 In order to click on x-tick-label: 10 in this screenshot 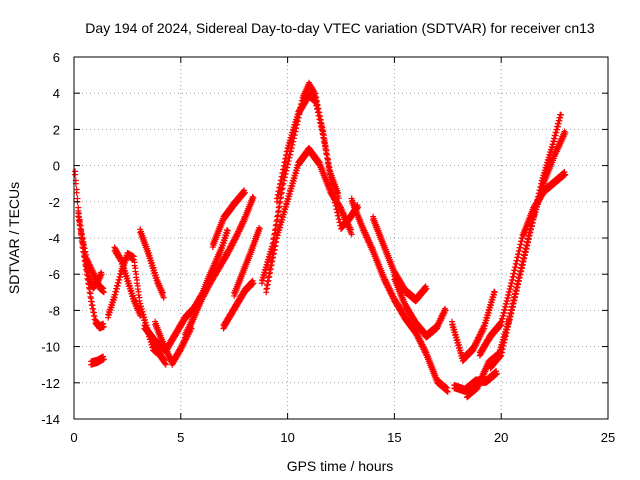, I will do `click(287, 437)`.